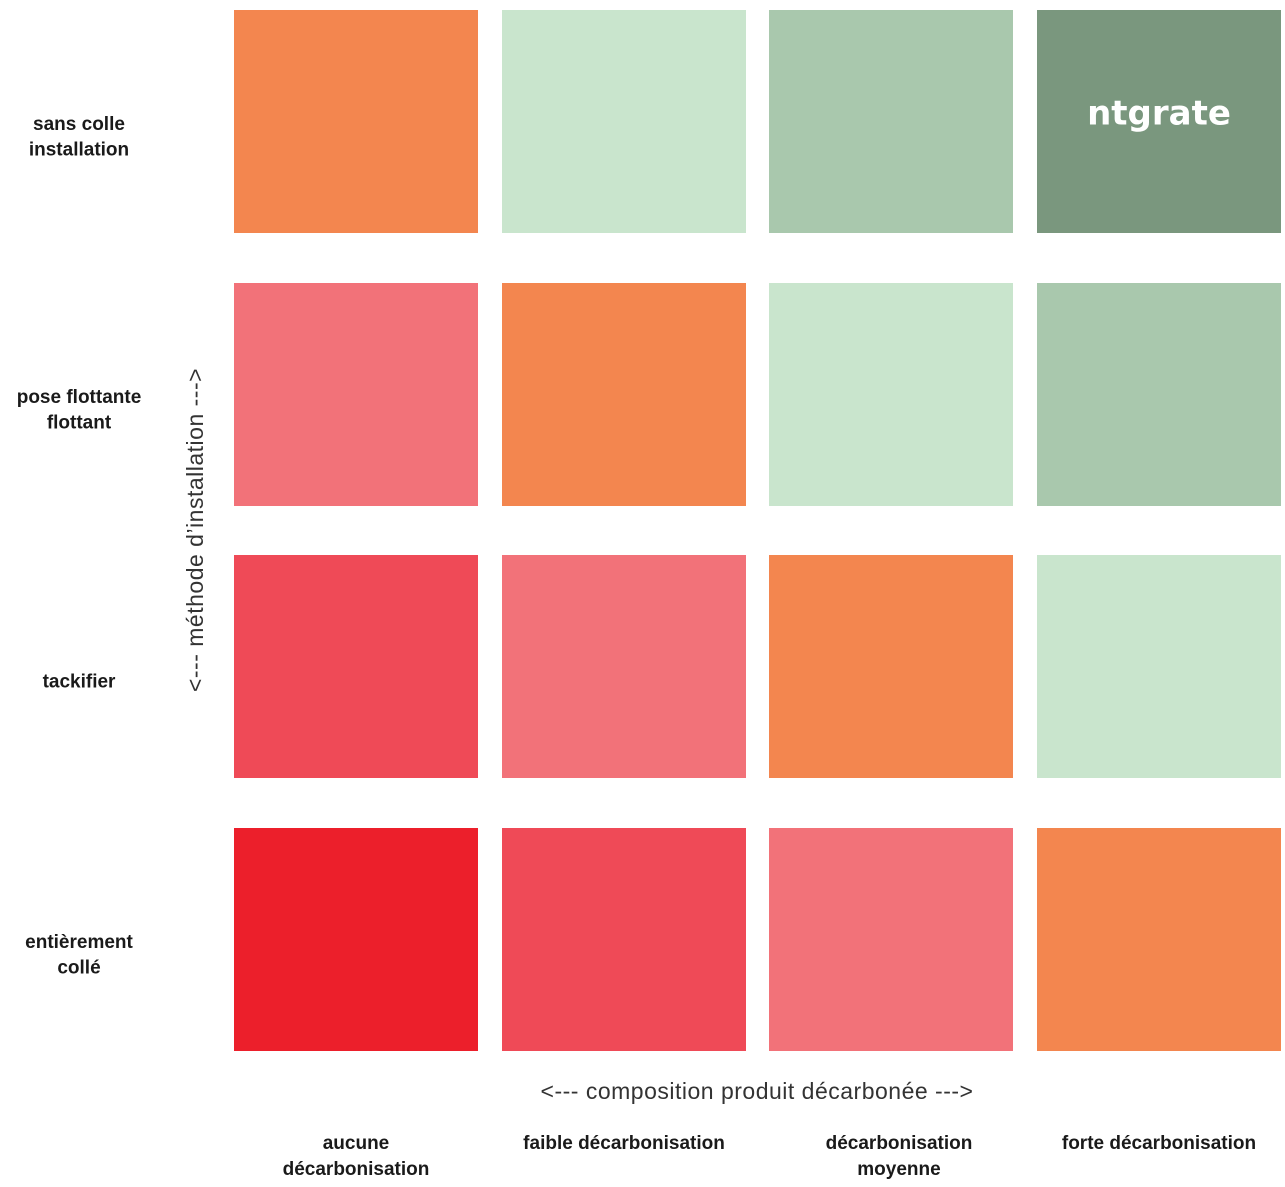 This screenshot has height=1187, width=1285. Describe the element at coordinates (79, 942) in the screenshot. I see `row-label: entièrement` at that location.